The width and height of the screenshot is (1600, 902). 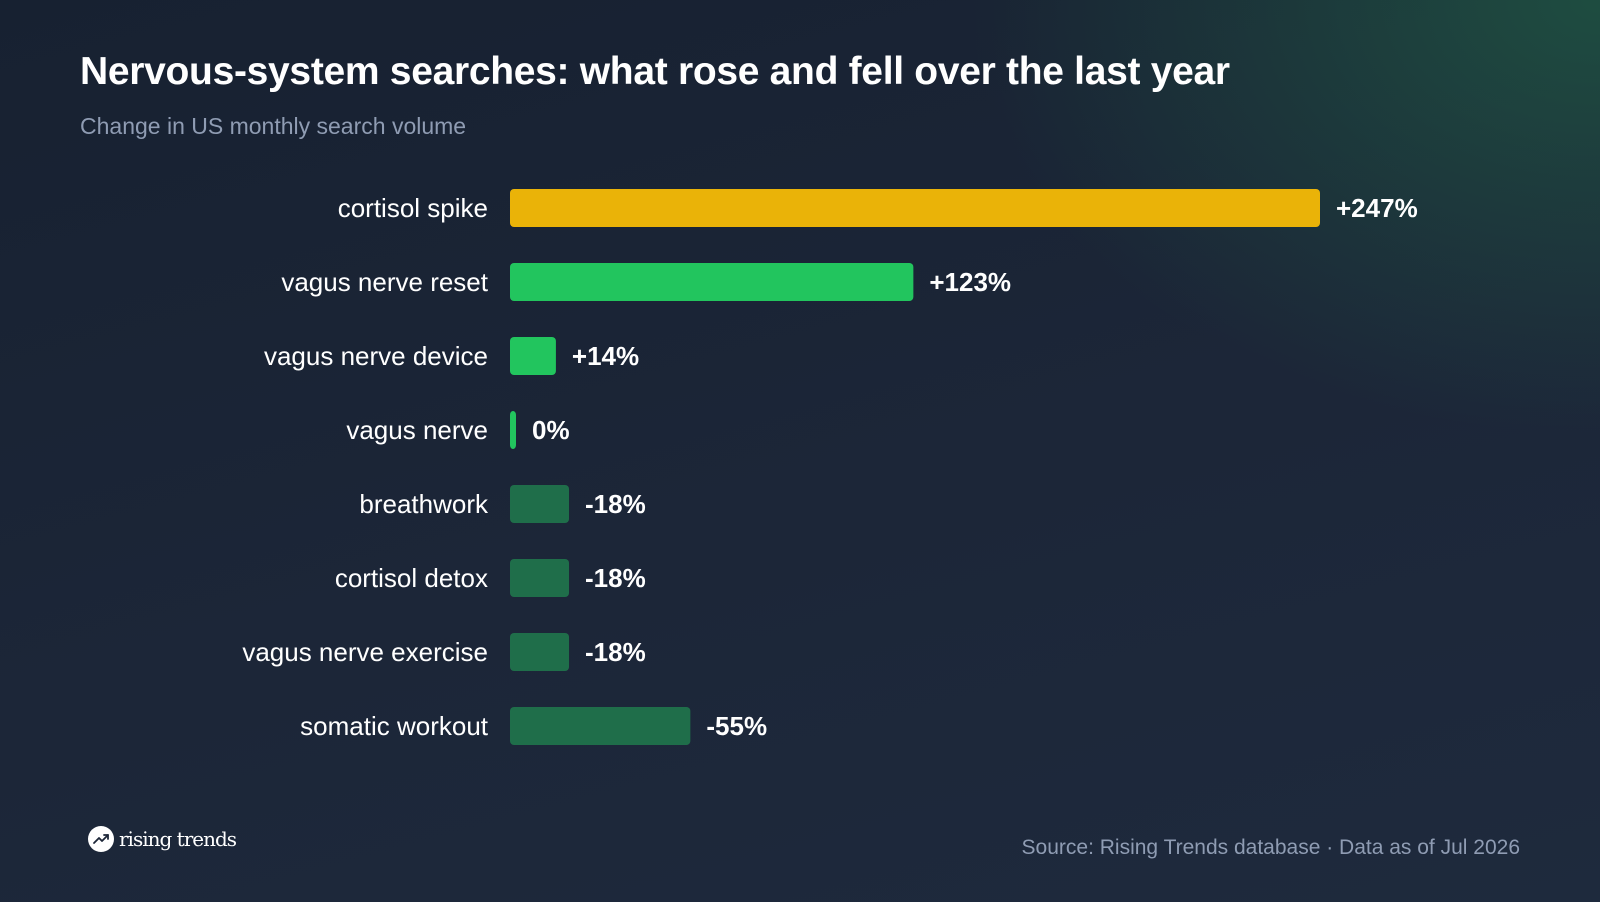 What do you see at coordinates (394, 726) in the screenshot?
I see `category-label: somatic workout` at bounding box center [394, 726].